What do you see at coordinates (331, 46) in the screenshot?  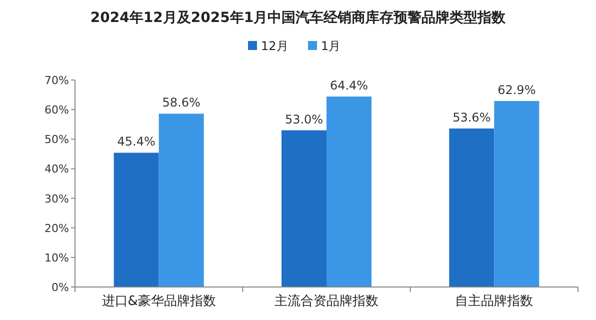 I see `legend-label: 1月` at bounding box center [331, 46].